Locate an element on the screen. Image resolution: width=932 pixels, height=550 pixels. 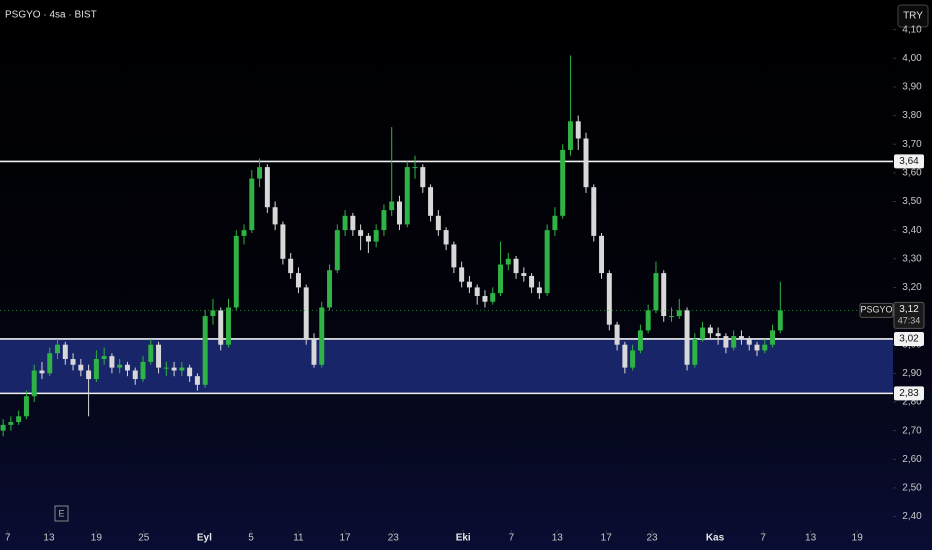
x-tick-label: 19 is located at coordinates (858, 538).